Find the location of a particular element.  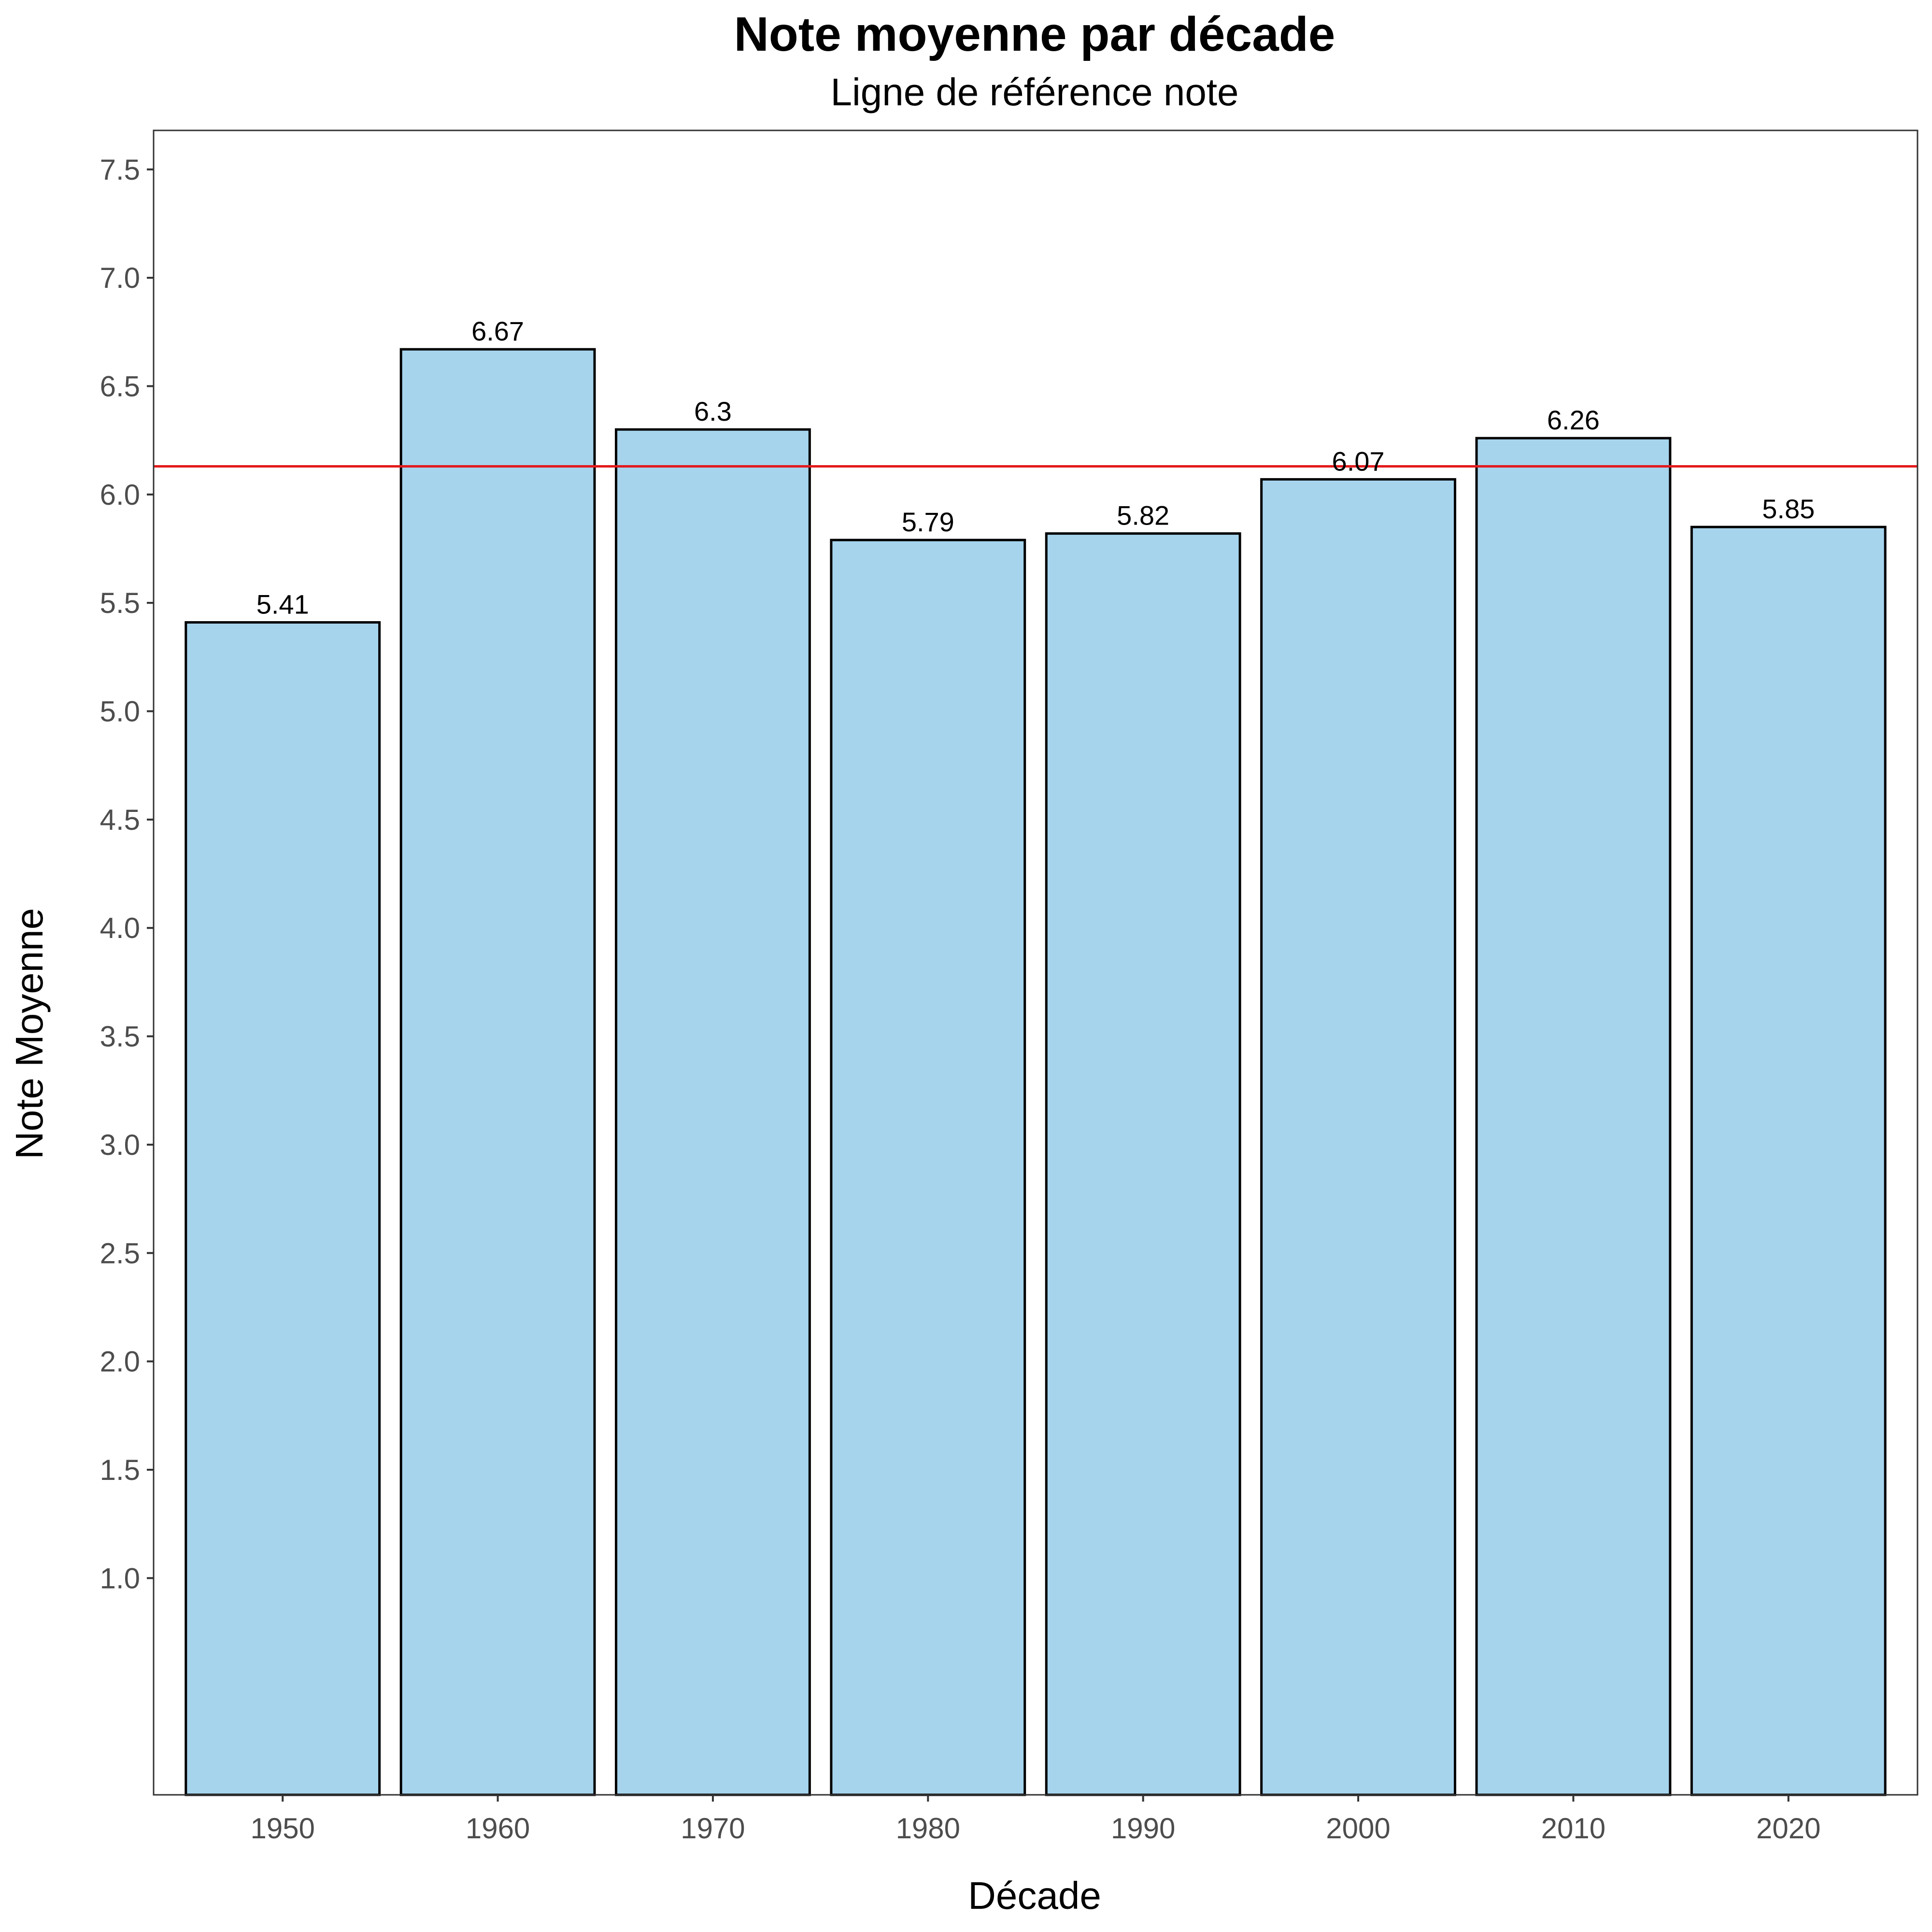

y-tick-label-6.0: 6.0 is located at coordinates (120, 495).